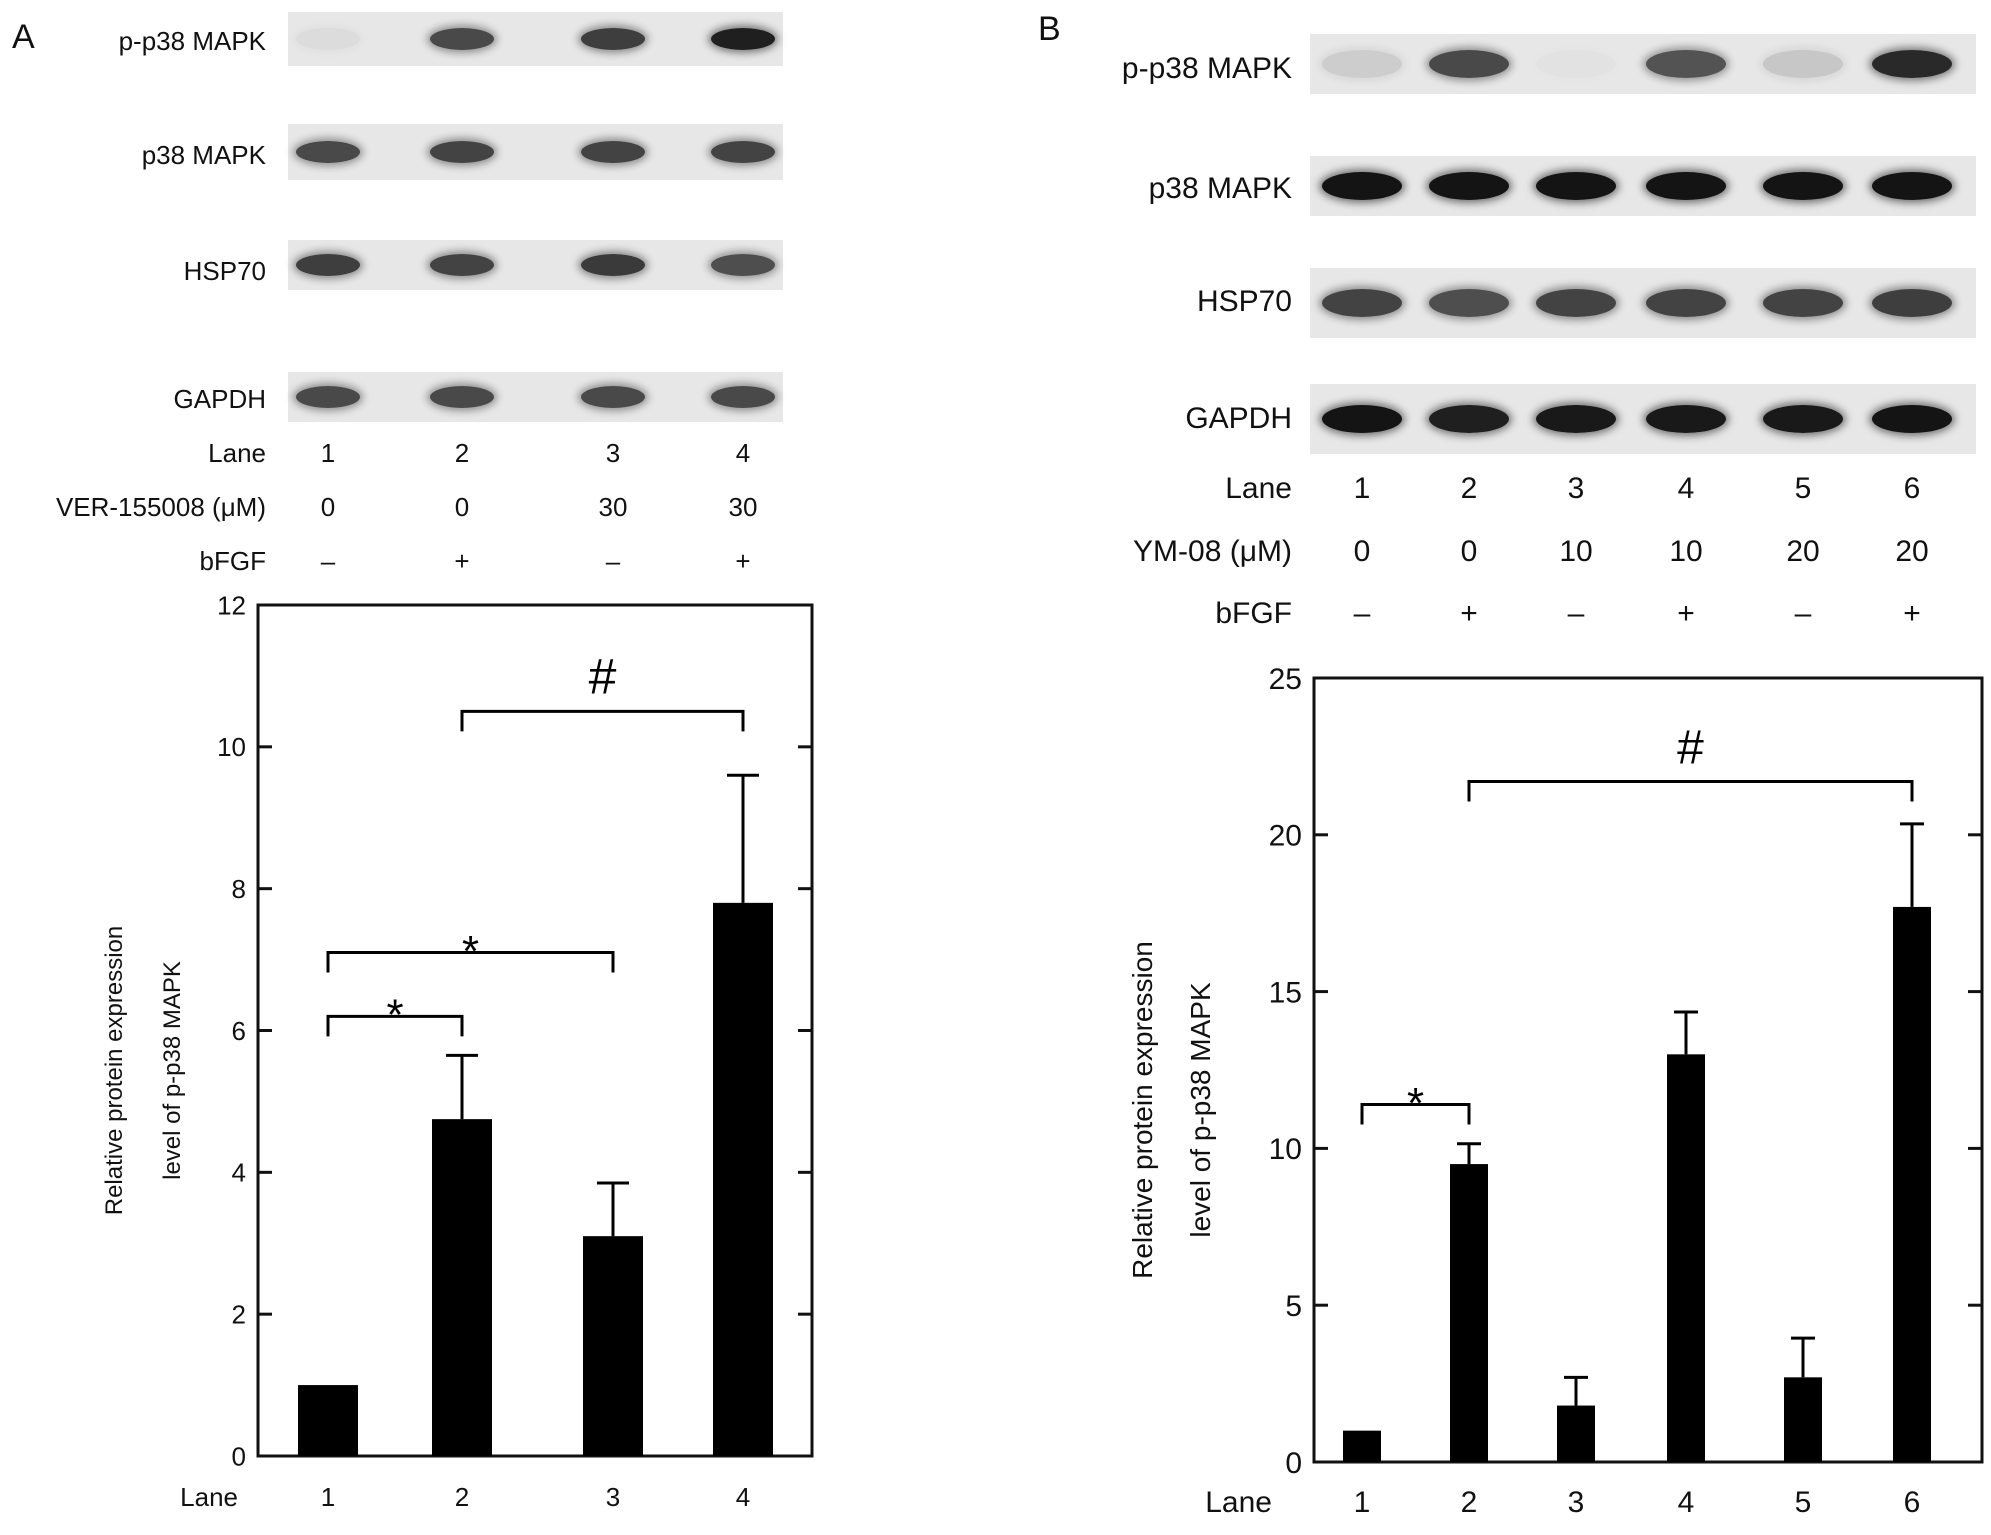 The image size is (1991, 1535). What do you see at coordinates (239, 1031) in the screenshot?
I see `y-tick-label: 6` at bounding box center [239, 1031].